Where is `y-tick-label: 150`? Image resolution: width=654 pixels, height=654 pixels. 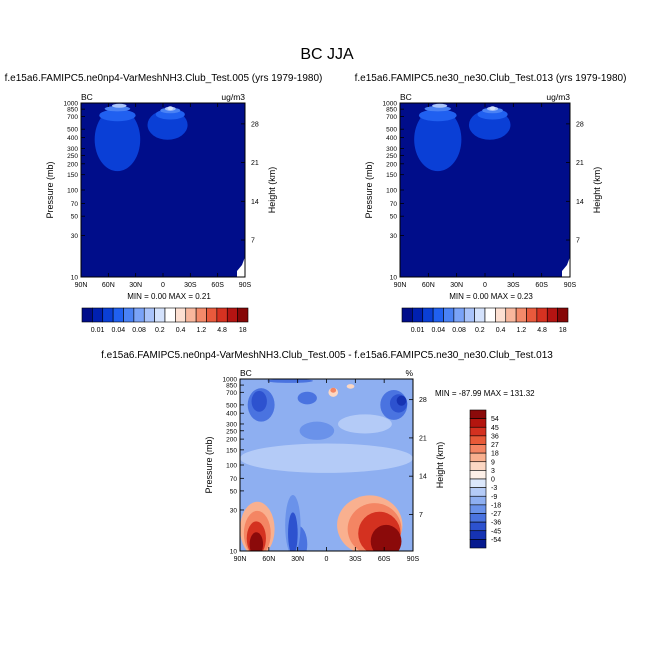 y-tick-label: 150 is located at coordinates (72, 175).